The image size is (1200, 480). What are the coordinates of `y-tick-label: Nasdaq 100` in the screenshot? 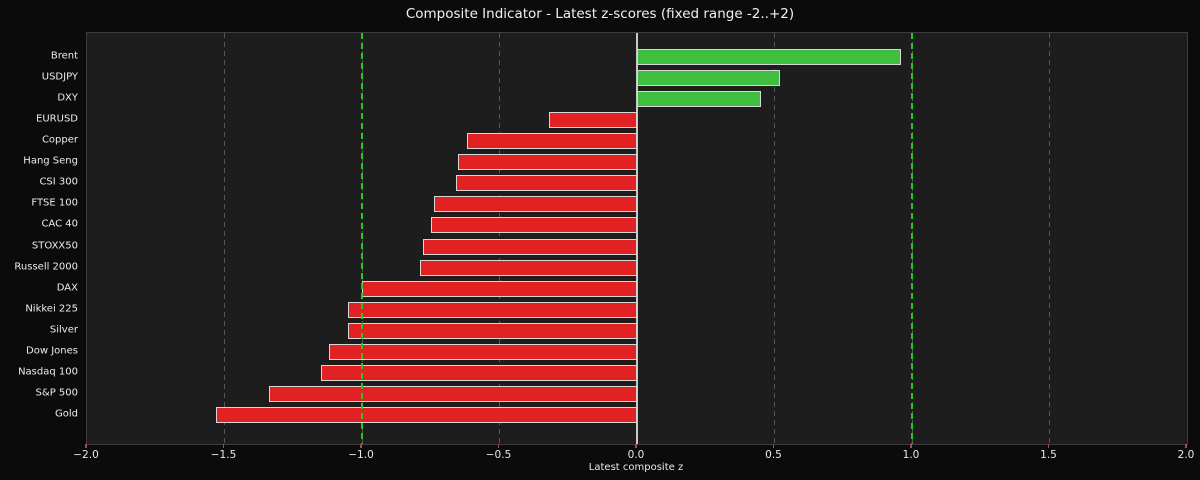 It's located at (48, 372).